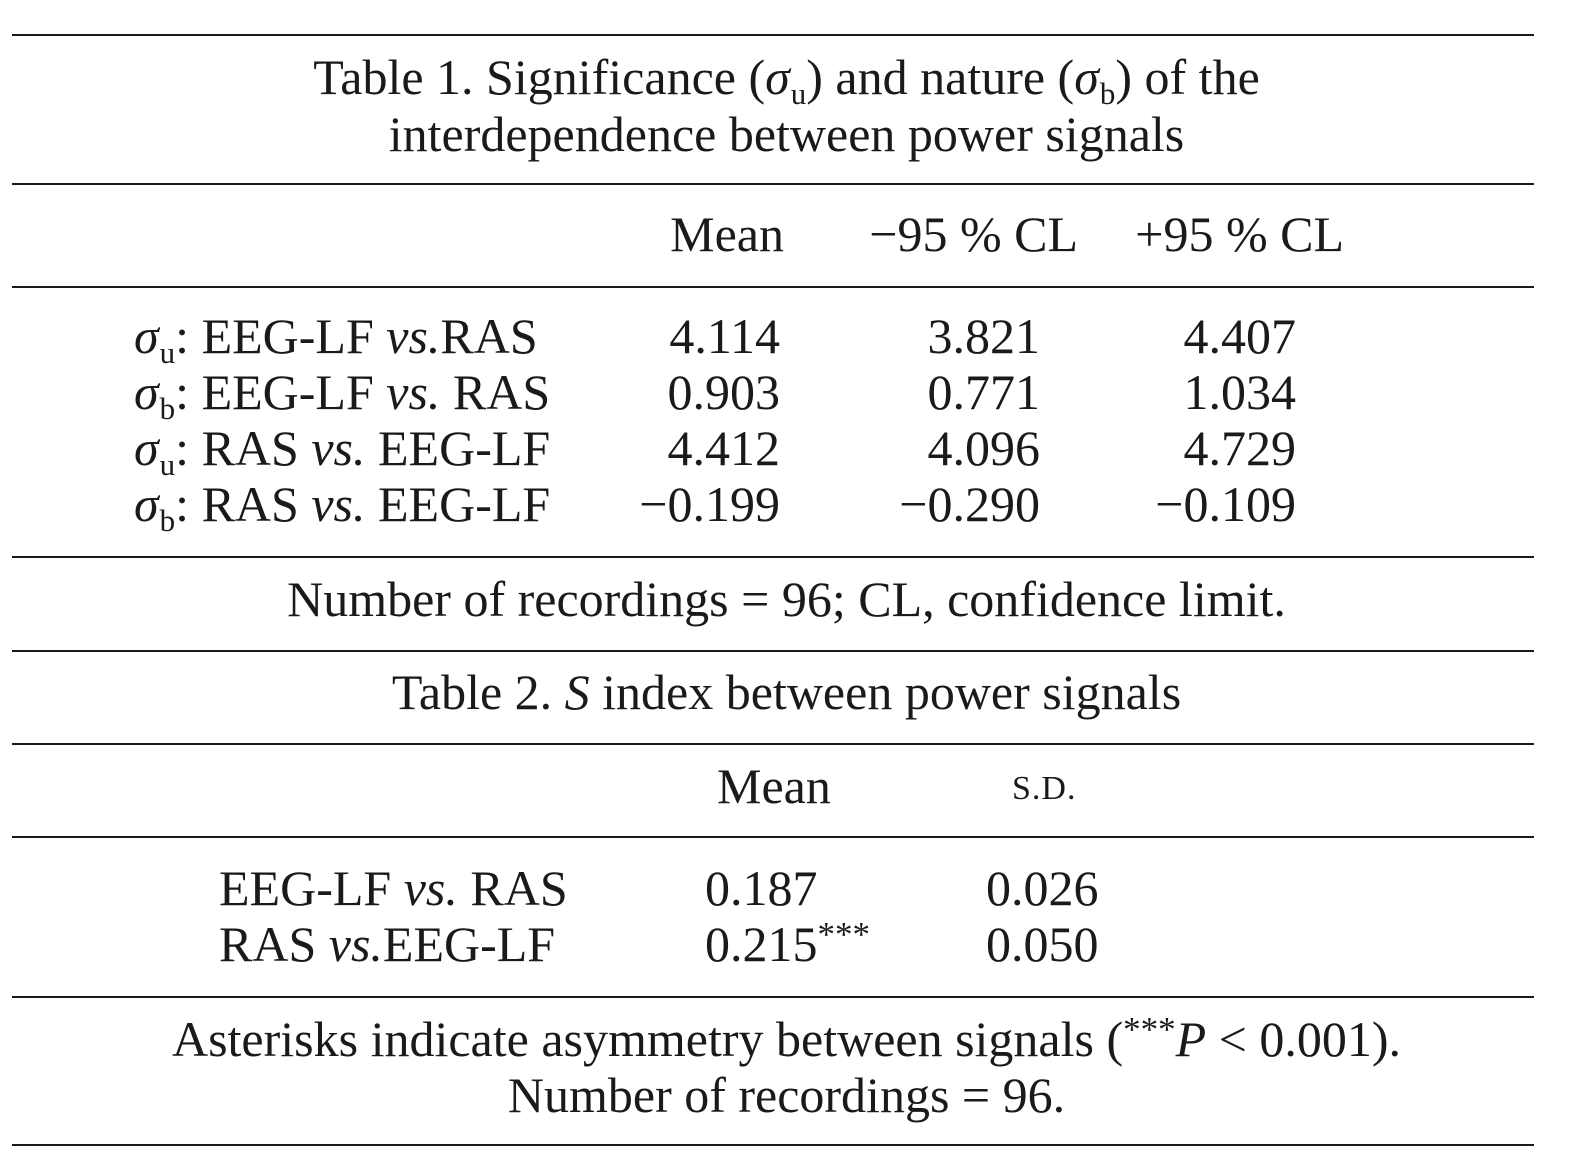 The height and width of the screenshot is (1171, 1573). What do you see at coordinates (774, 786) in the screenshot?
I see `table2-col-mean: Mean` at bounding box center [774, 786].